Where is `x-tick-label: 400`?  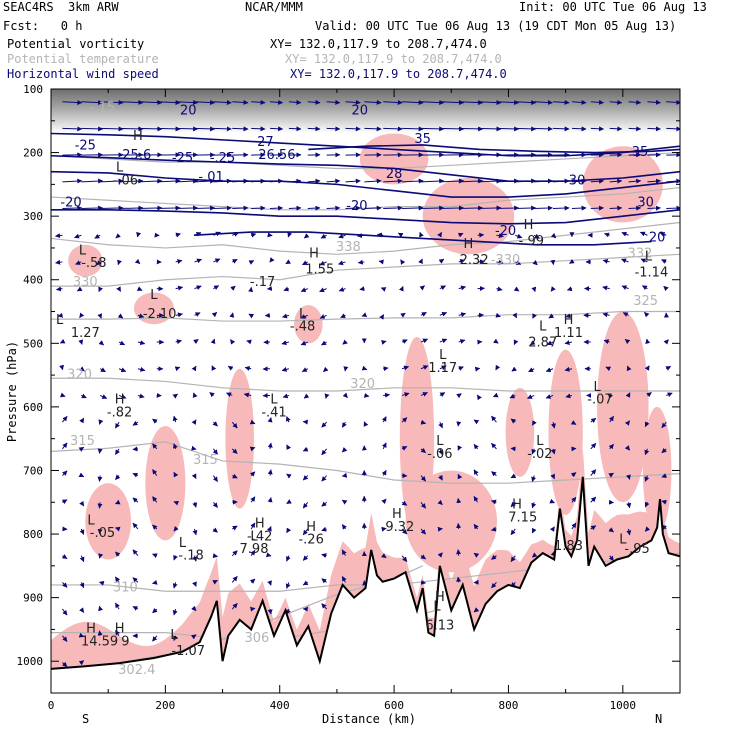
x-tick-label: 400 is located at coordinates (280, 705).